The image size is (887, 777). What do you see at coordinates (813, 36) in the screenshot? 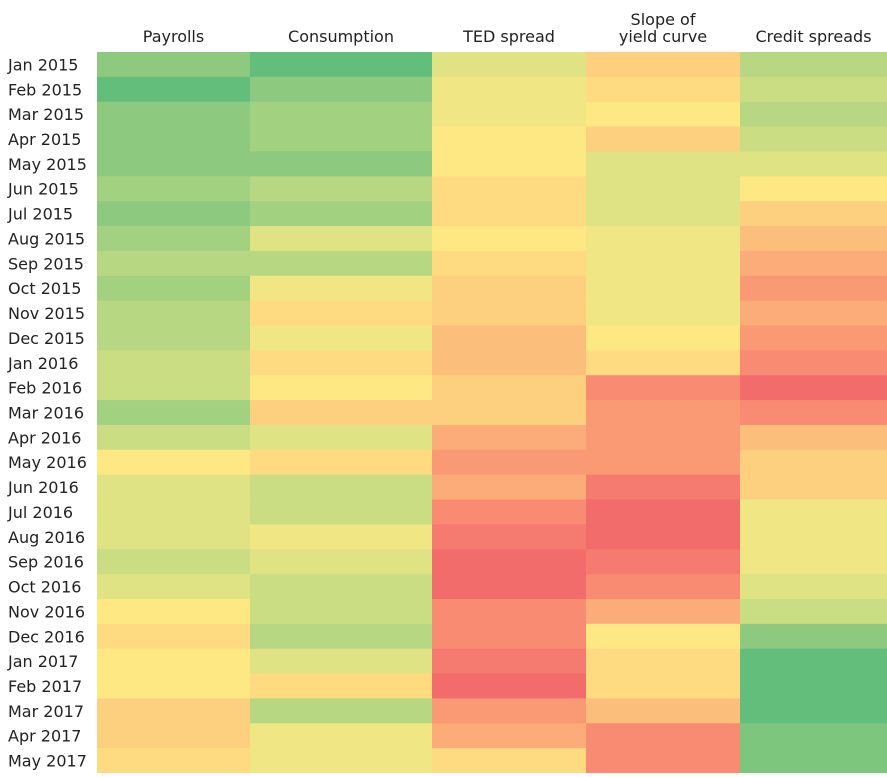
I see `column-label: Credit spreads` at bounding box center [813, 36].